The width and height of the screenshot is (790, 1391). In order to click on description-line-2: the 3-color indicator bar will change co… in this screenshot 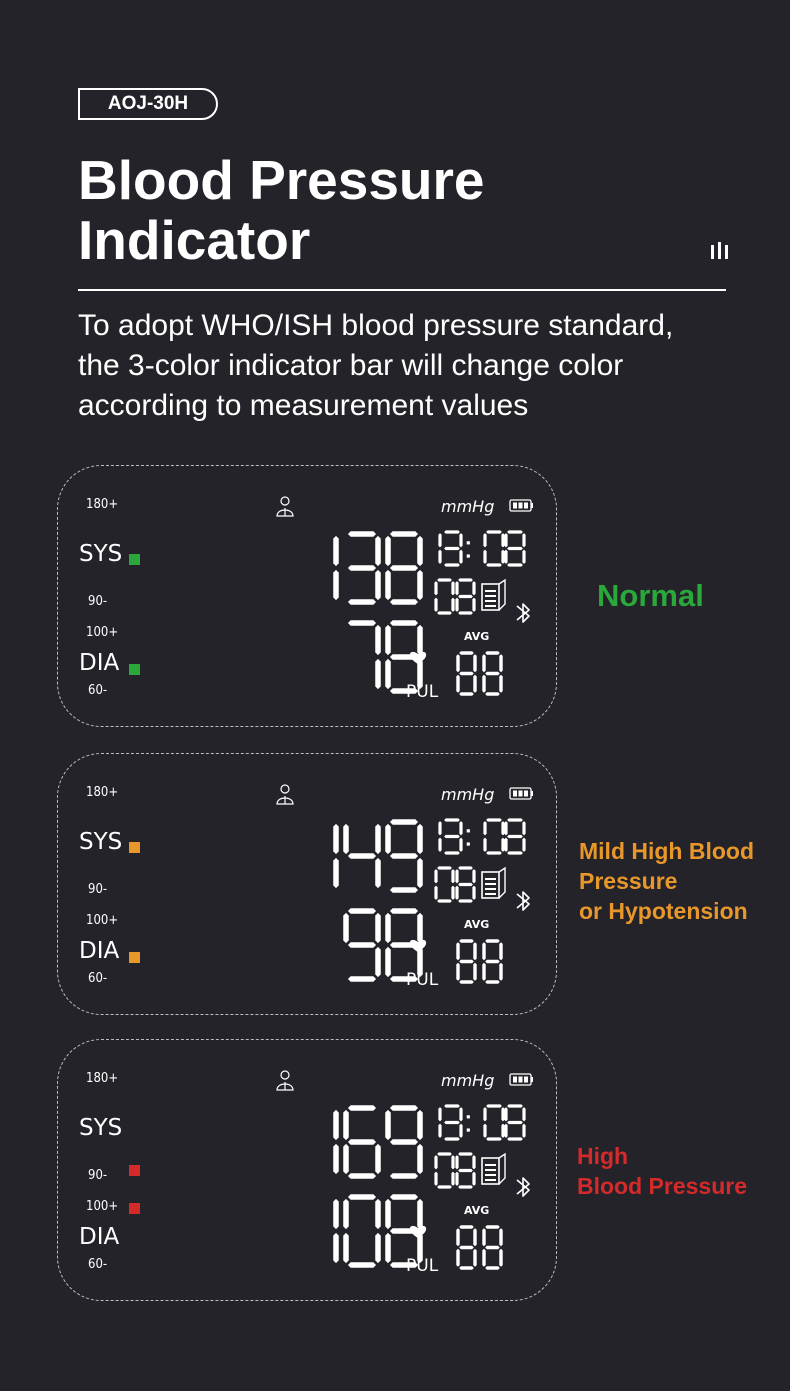, I will do `click(351, 365)`.